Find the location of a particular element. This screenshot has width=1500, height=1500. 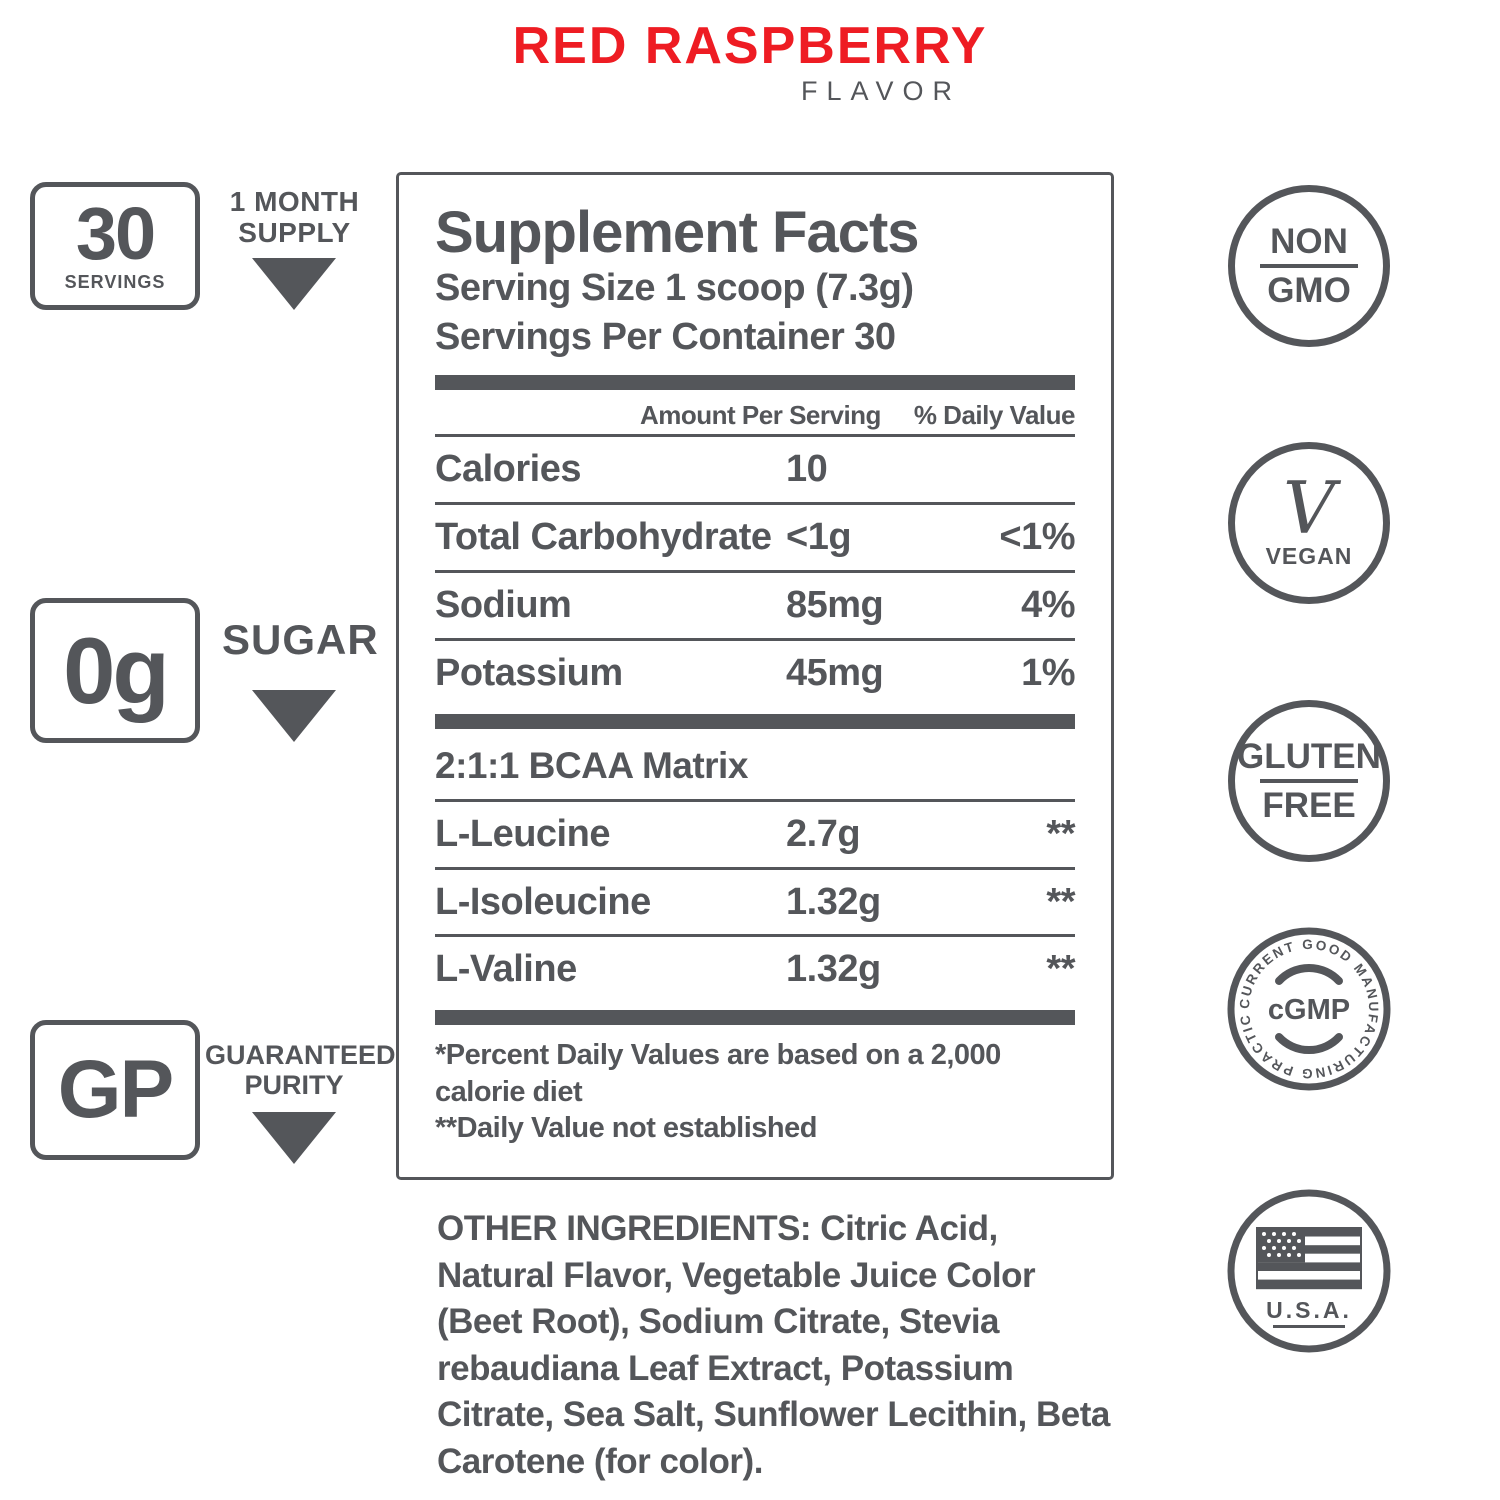

vegan-badge: V VEGAN is located at coordinates (1309, 523).